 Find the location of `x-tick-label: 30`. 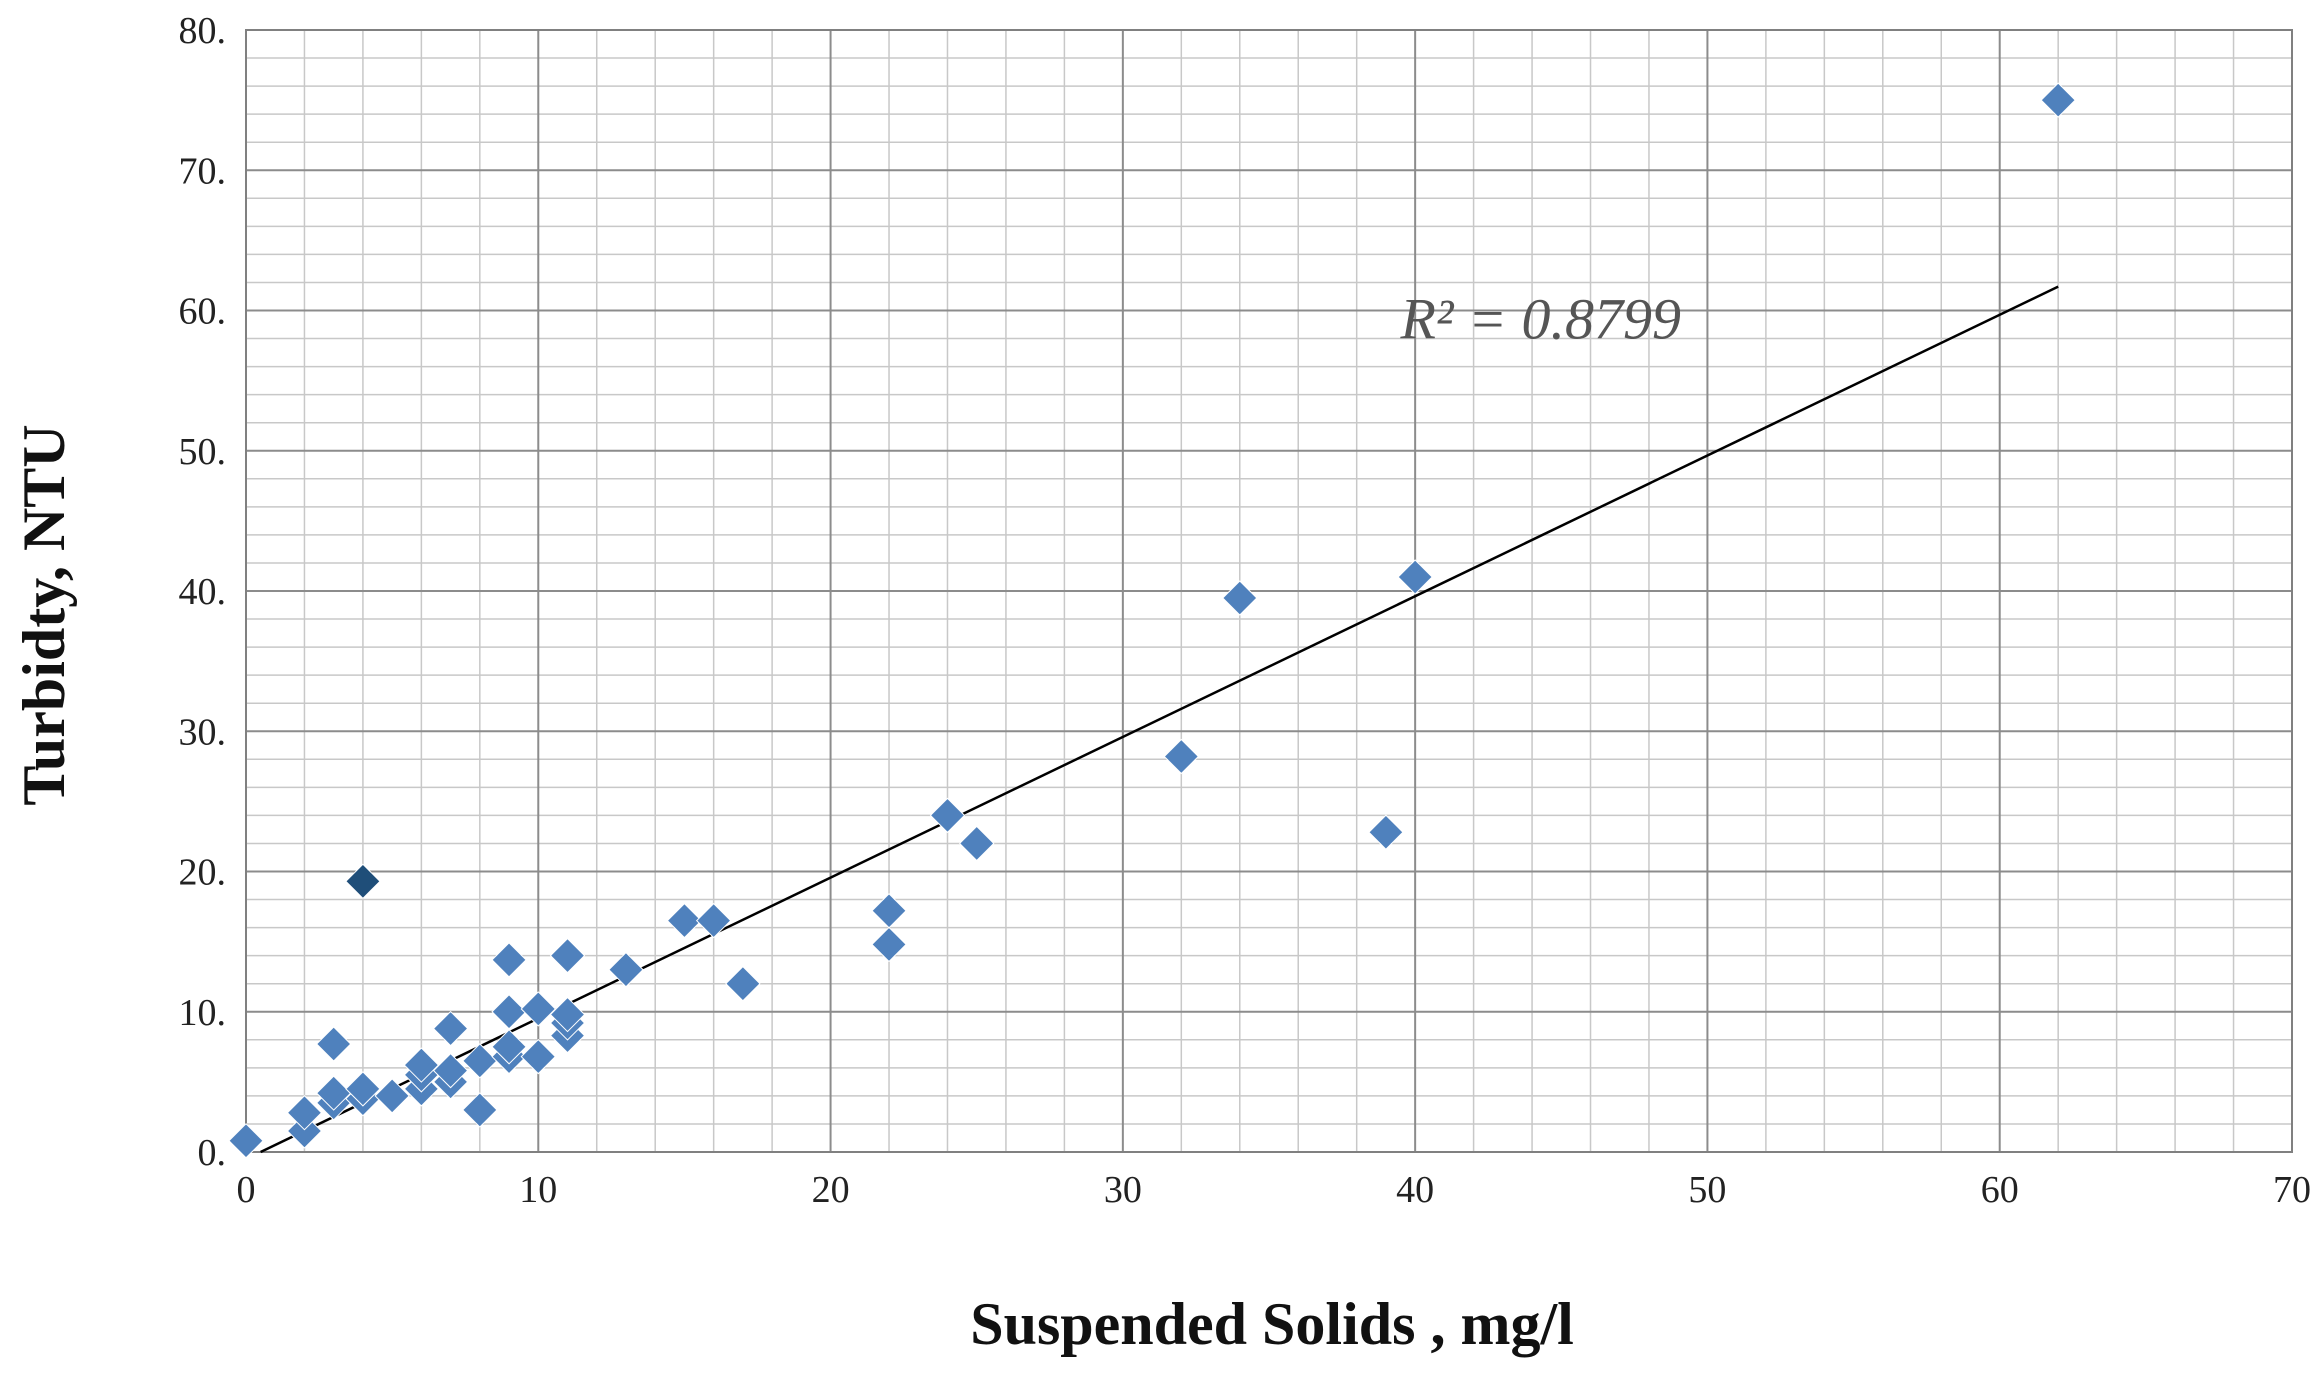

x-tick-label: 30 is located at coordinates (1123, 1190).